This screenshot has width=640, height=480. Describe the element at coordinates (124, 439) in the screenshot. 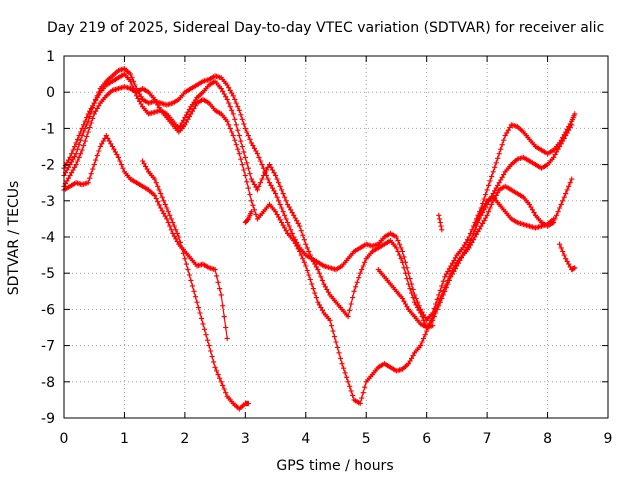

I see `x-tick-label: 1` at that location.